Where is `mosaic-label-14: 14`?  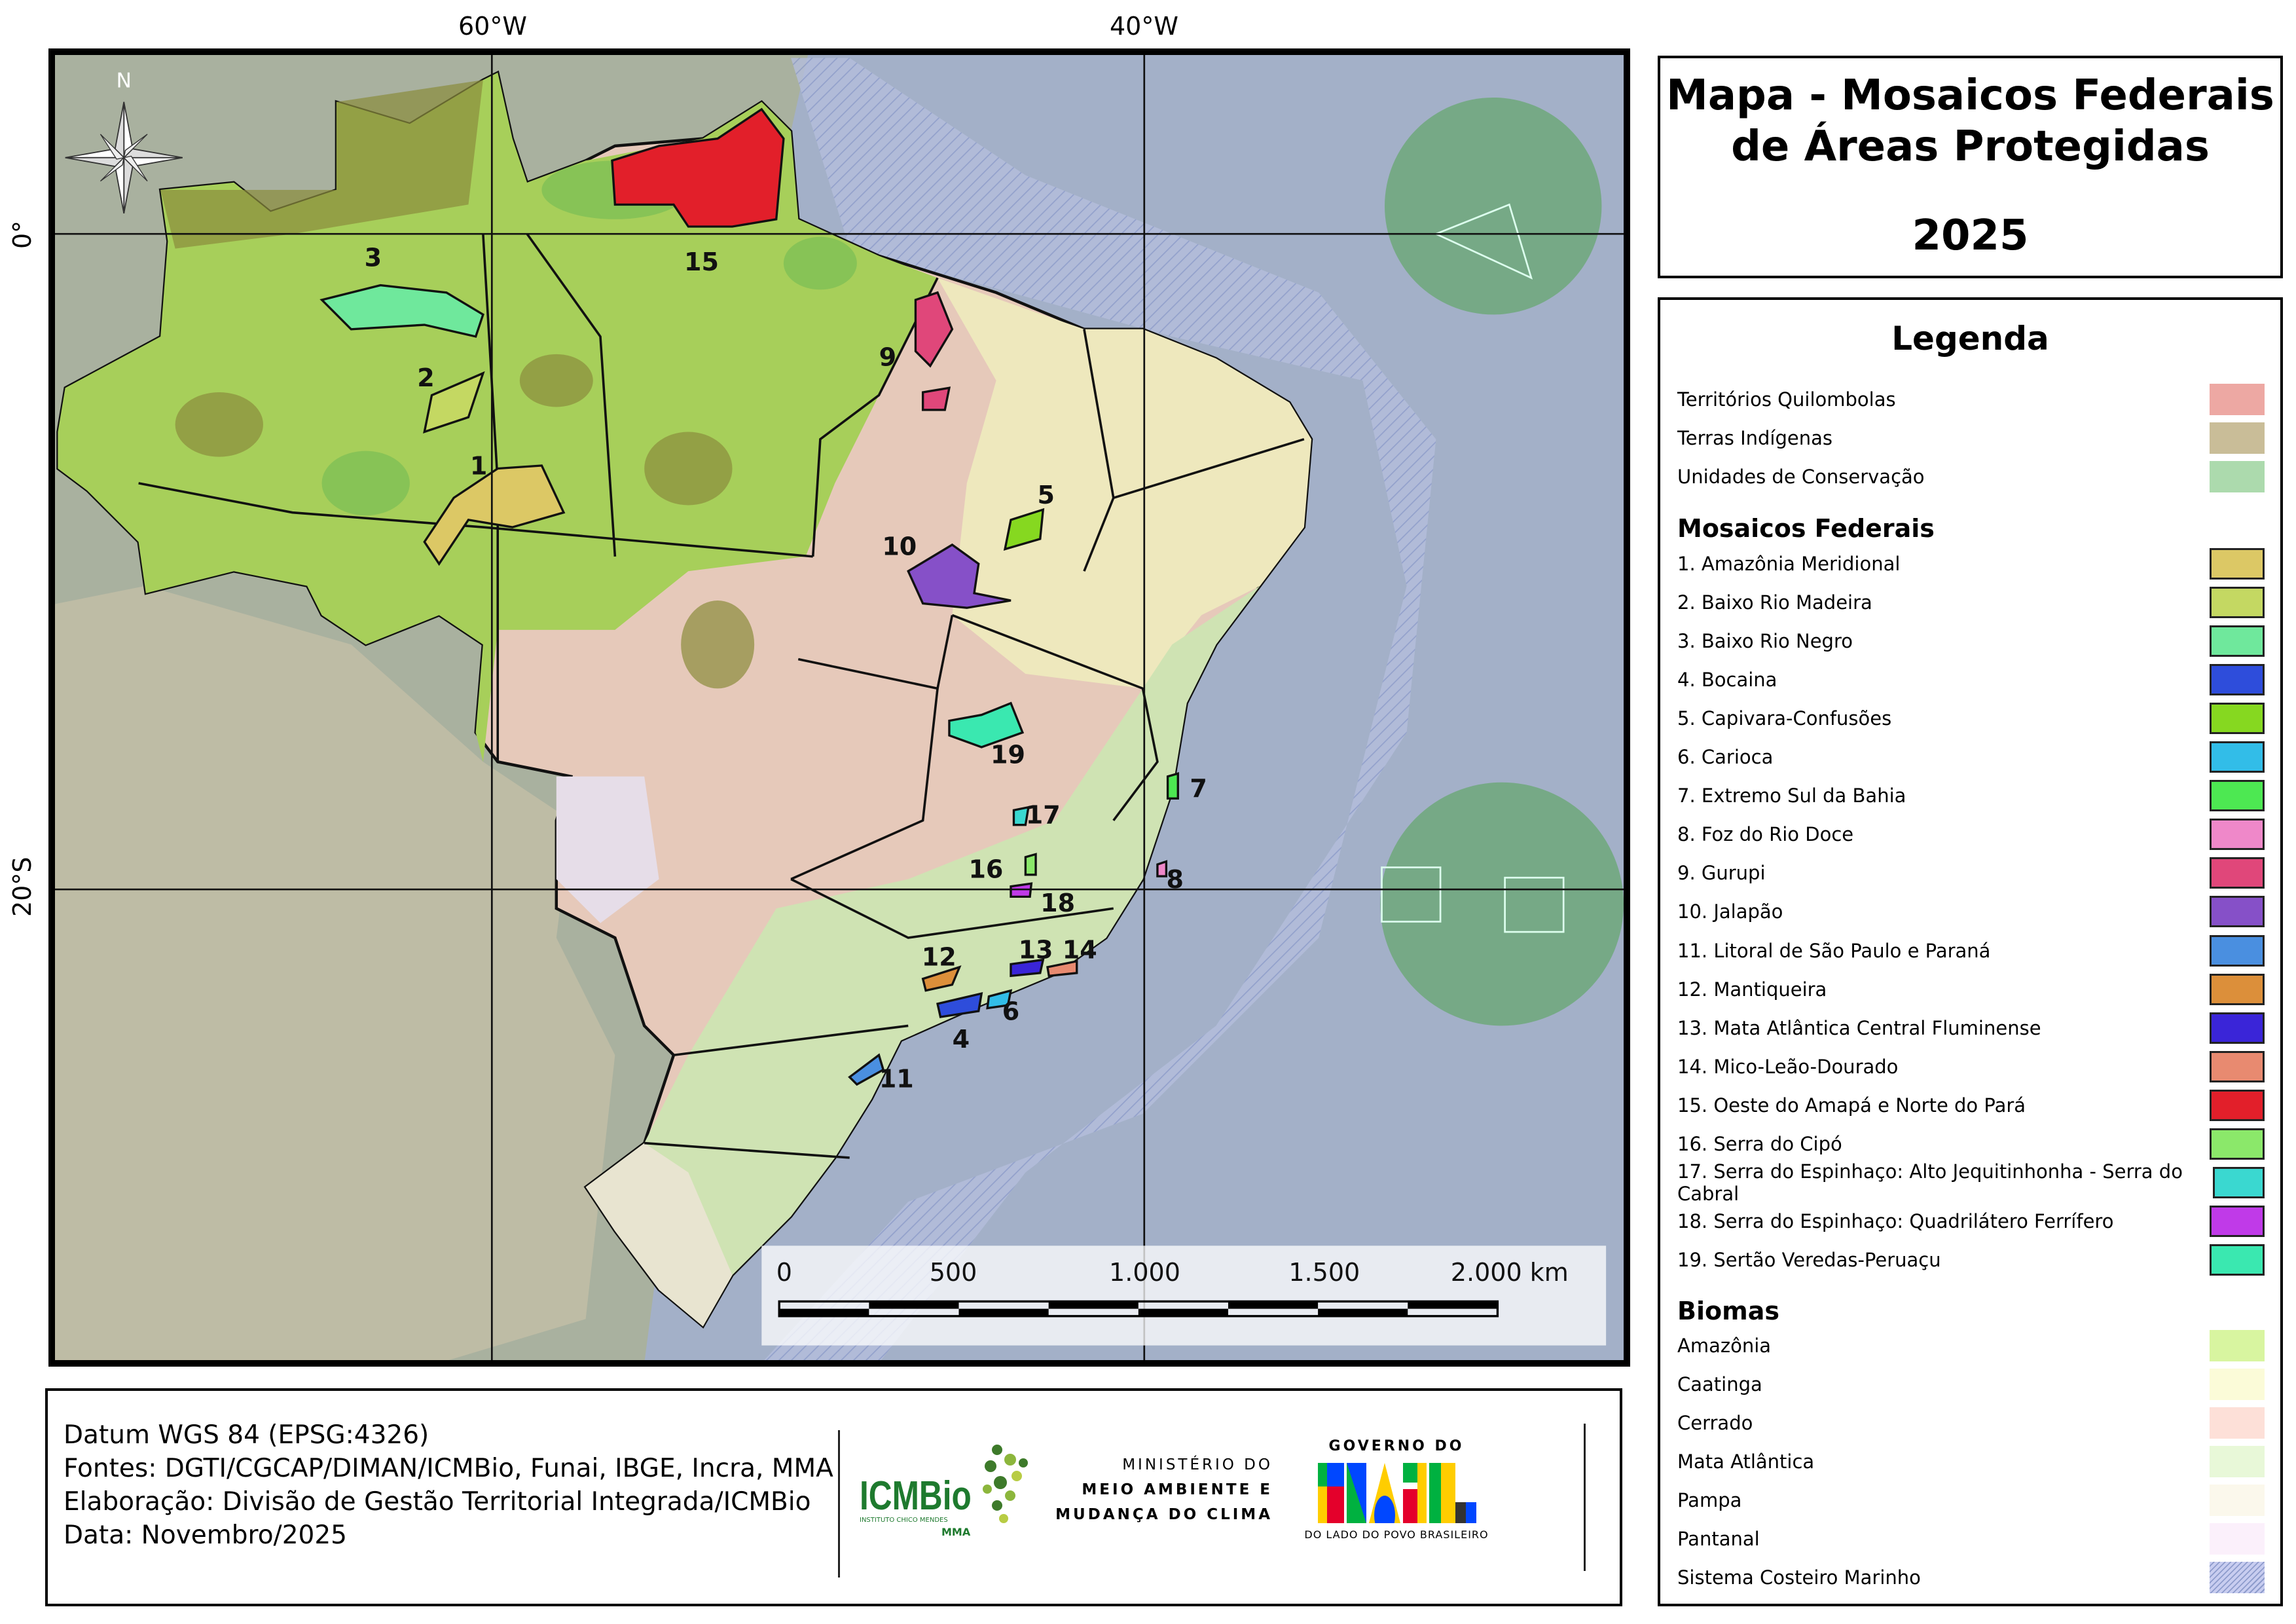
mosaic-label-14: 14 is located at coordinates (1080, 949).